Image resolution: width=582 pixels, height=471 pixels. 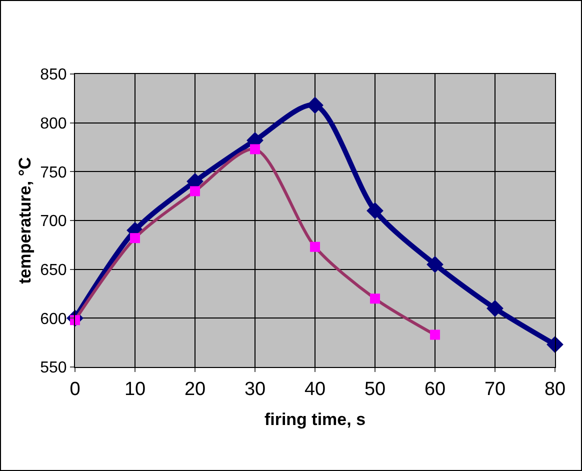 I want to click on y-tick-label: 750, so click(x=53, y=173).